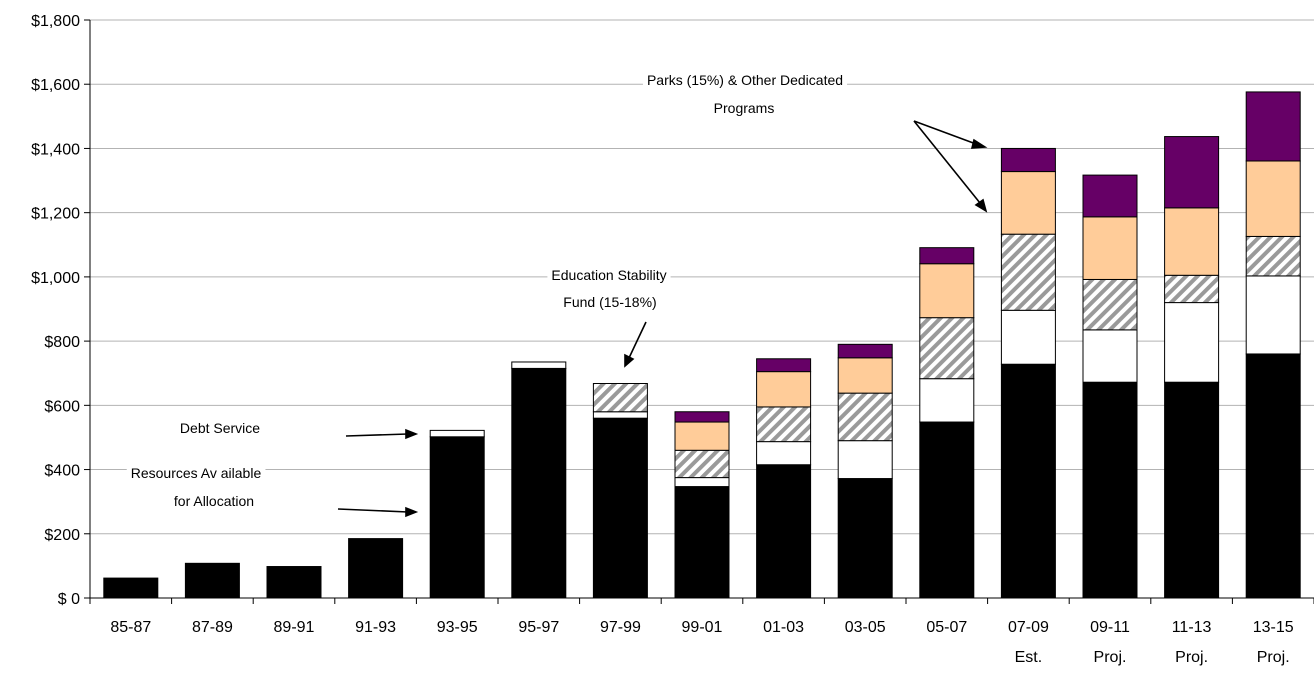  I want to click on bar-segment-03-05-s4, so click(865, 351).